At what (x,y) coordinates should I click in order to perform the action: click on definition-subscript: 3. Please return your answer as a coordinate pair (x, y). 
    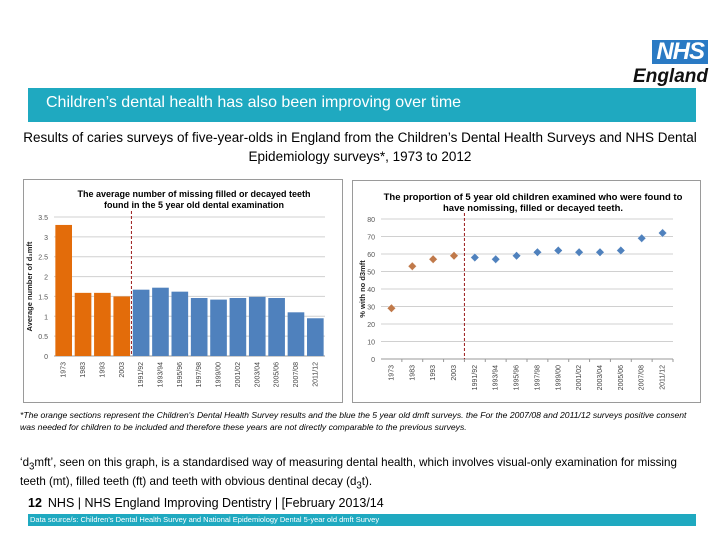
    Looking at the image, I should click on (32, 467).